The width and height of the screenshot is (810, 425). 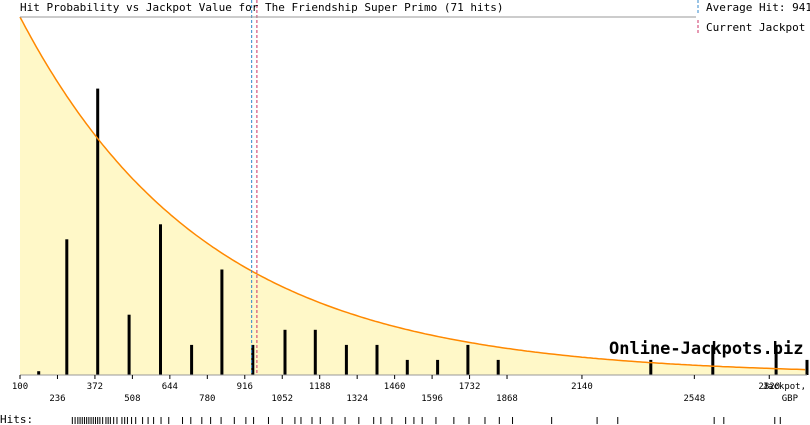 What do you see at coordinates (170, 387) in the screenshot?
I see `x-tick-label: 644` at bounding box center [170, 387].